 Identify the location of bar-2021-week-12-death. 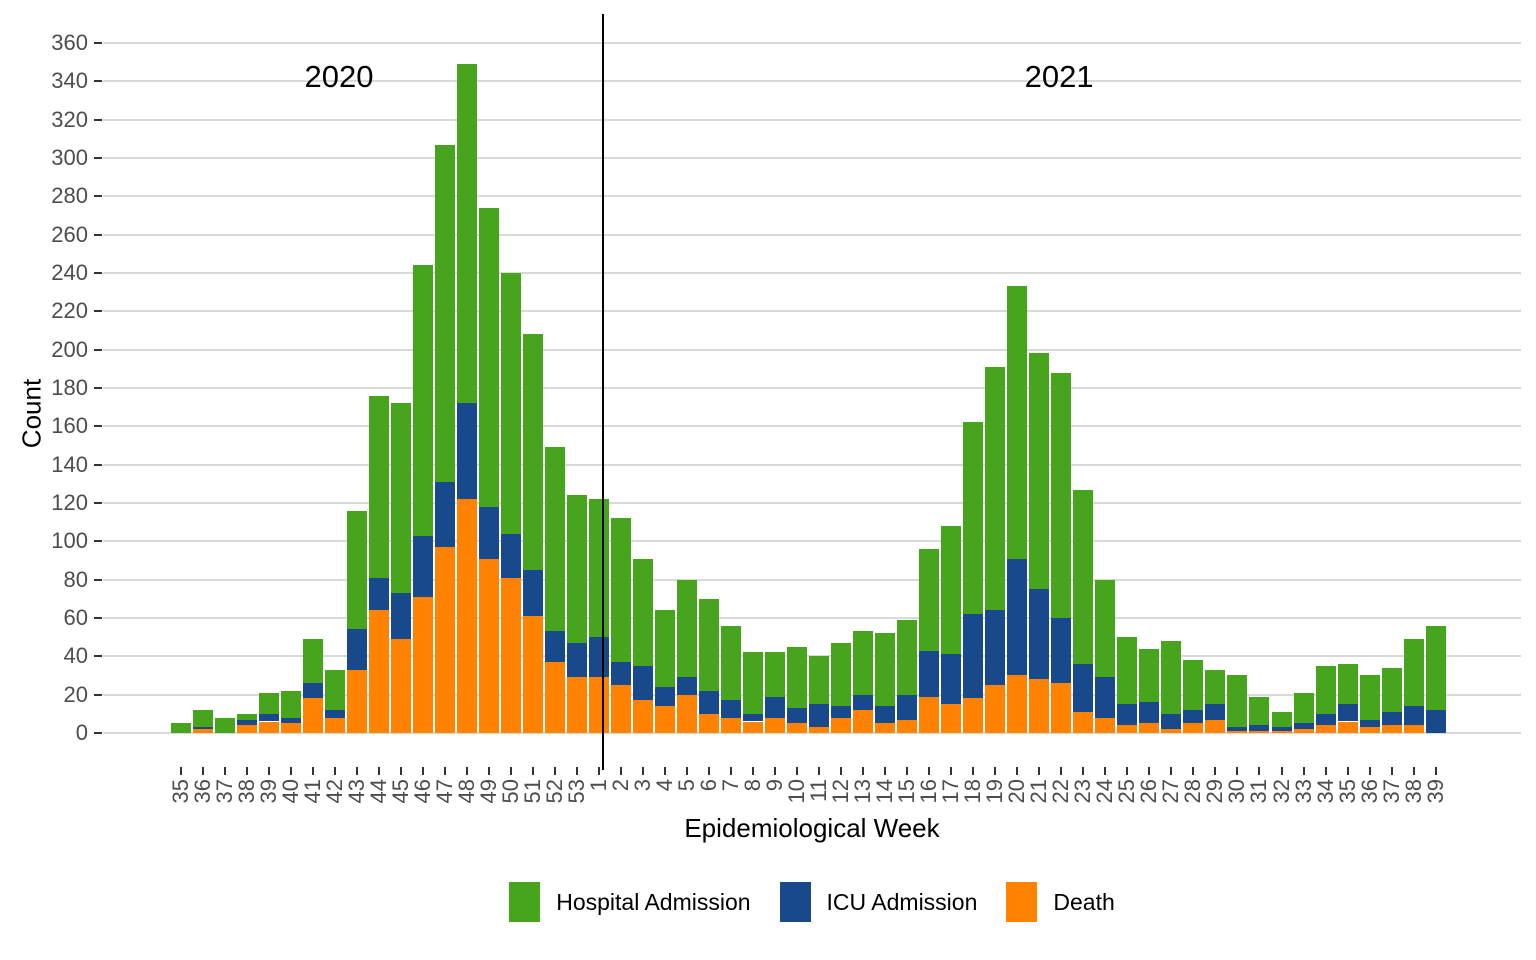
(841, 725).